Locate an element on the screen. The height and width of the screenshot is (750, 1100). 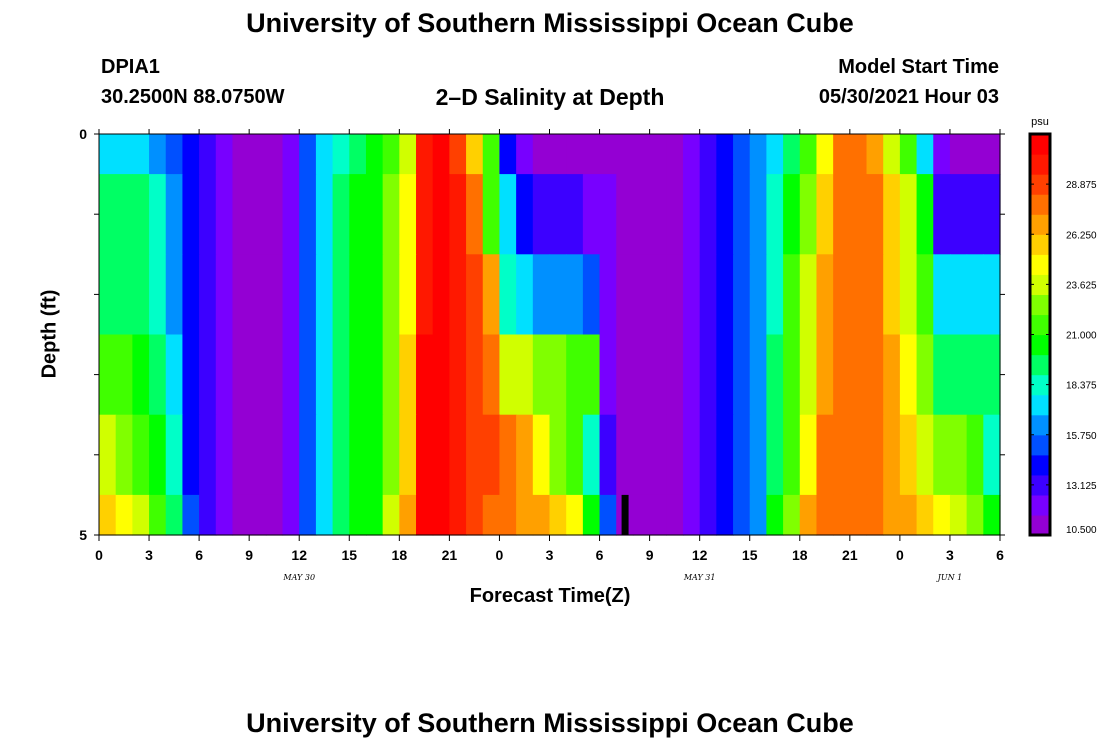
x-tick-label: 15 is located at coordinates (349, 555).